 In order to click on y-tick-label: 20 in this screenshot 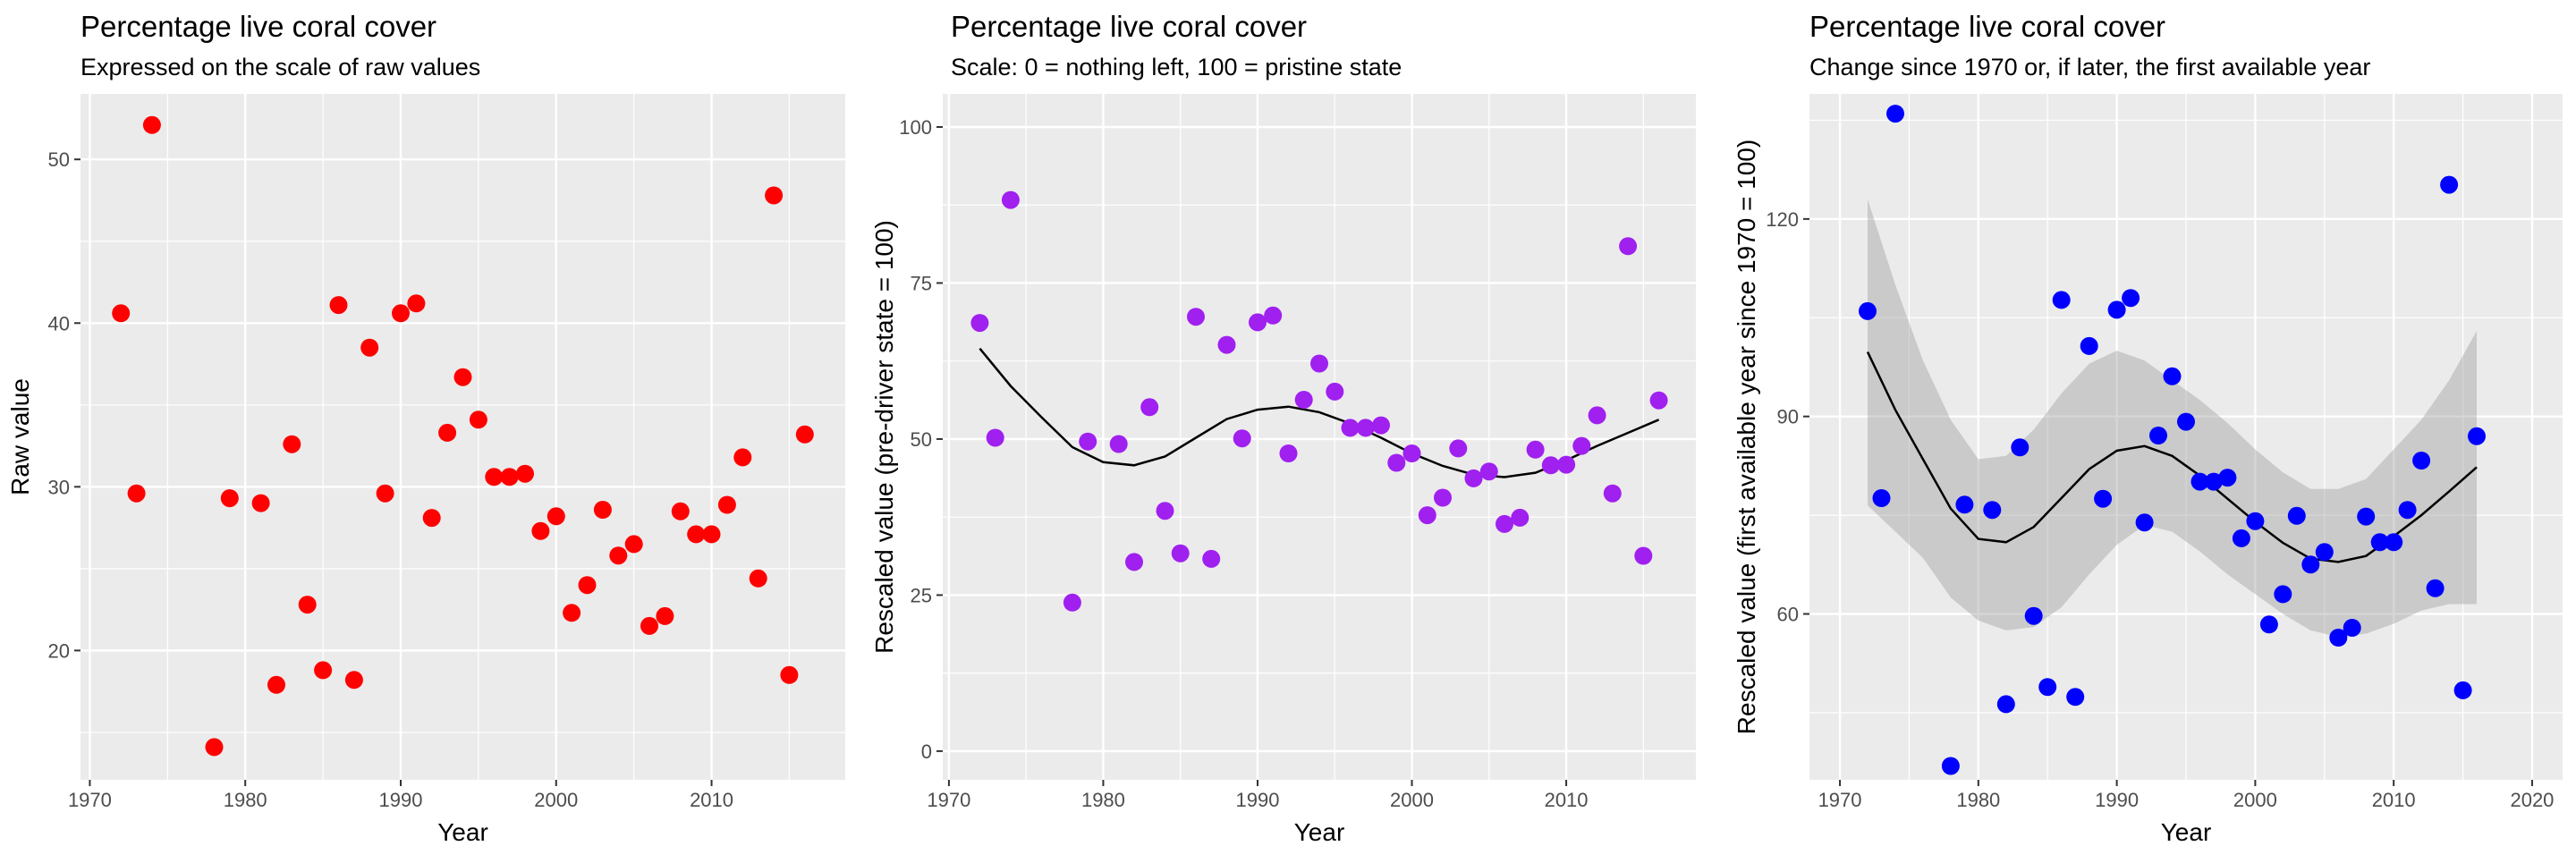, I will do `click(59, 650)`.